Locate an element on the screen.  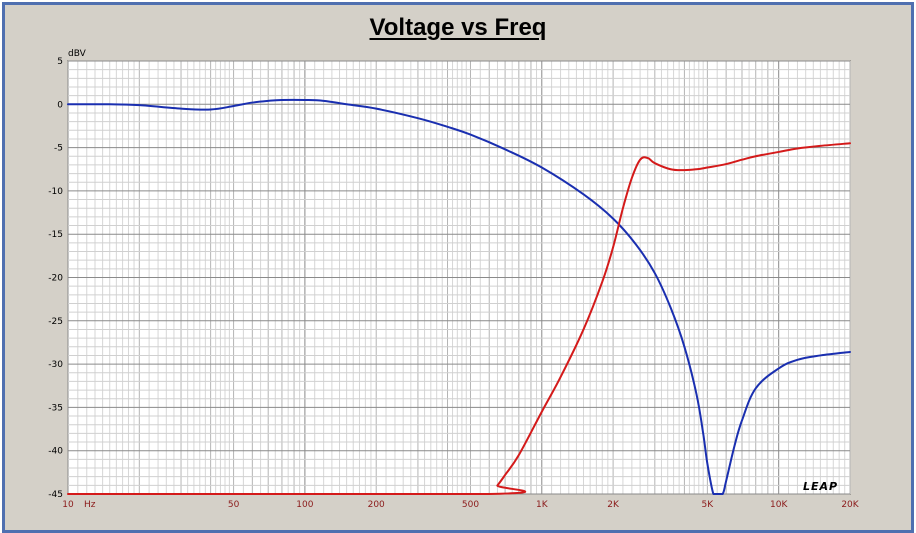
y-tick-label: 5 is located at coordinates (60, 62).